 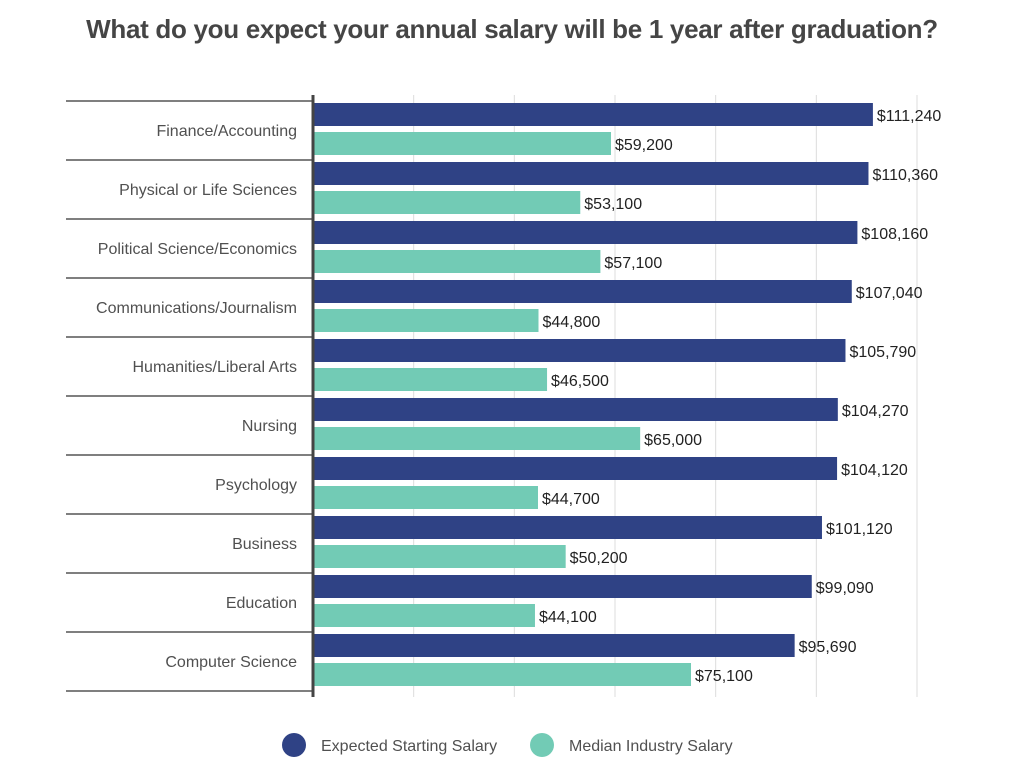 I want to click on category-label: Computer Science, so click(x=231, y=662).